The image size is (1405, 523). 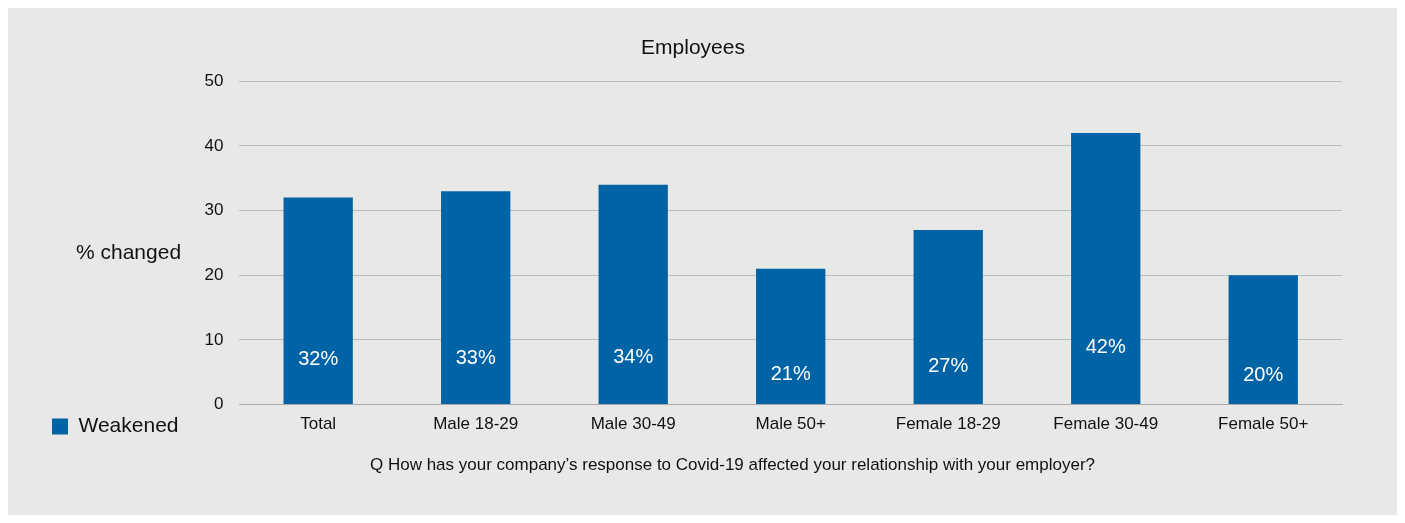 I want to click on legend-label: Weakened, so click(x=128, y=425).